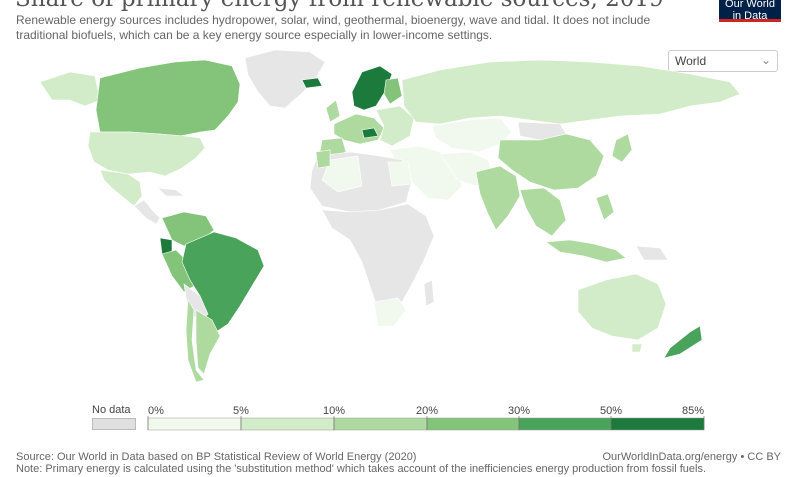  I want to click on country-greenland, so click(285, 79).